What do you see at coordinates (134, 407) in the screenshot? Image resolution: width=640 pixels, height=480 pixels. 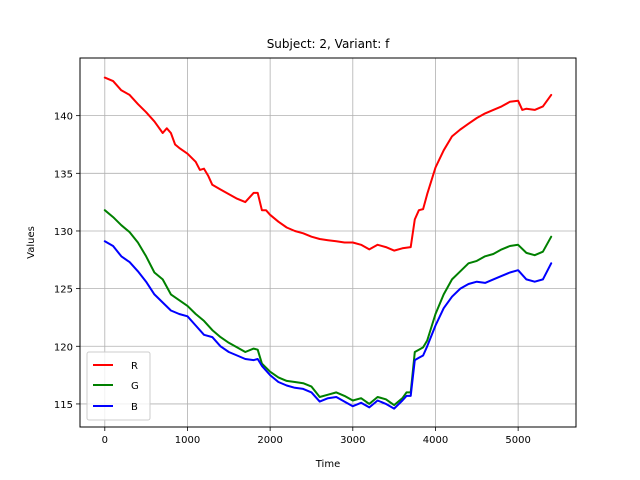 I see `legend-label-b: B` at bounding box center [134, 407].